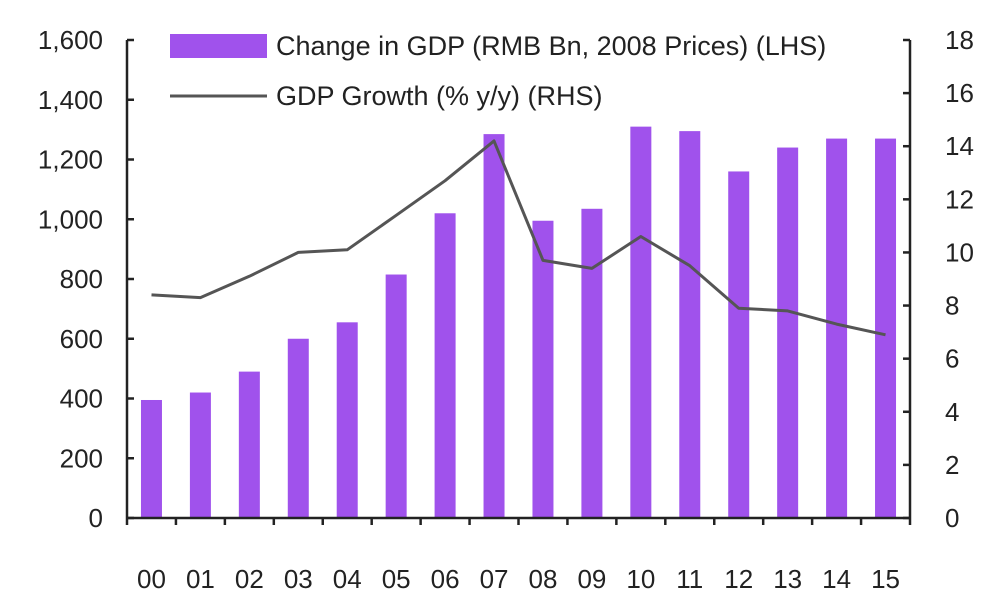  What do you see at coordinates (81, 279) in the screenshot?
I see `left-tick-label: 800` at bounding box center [81, 279].